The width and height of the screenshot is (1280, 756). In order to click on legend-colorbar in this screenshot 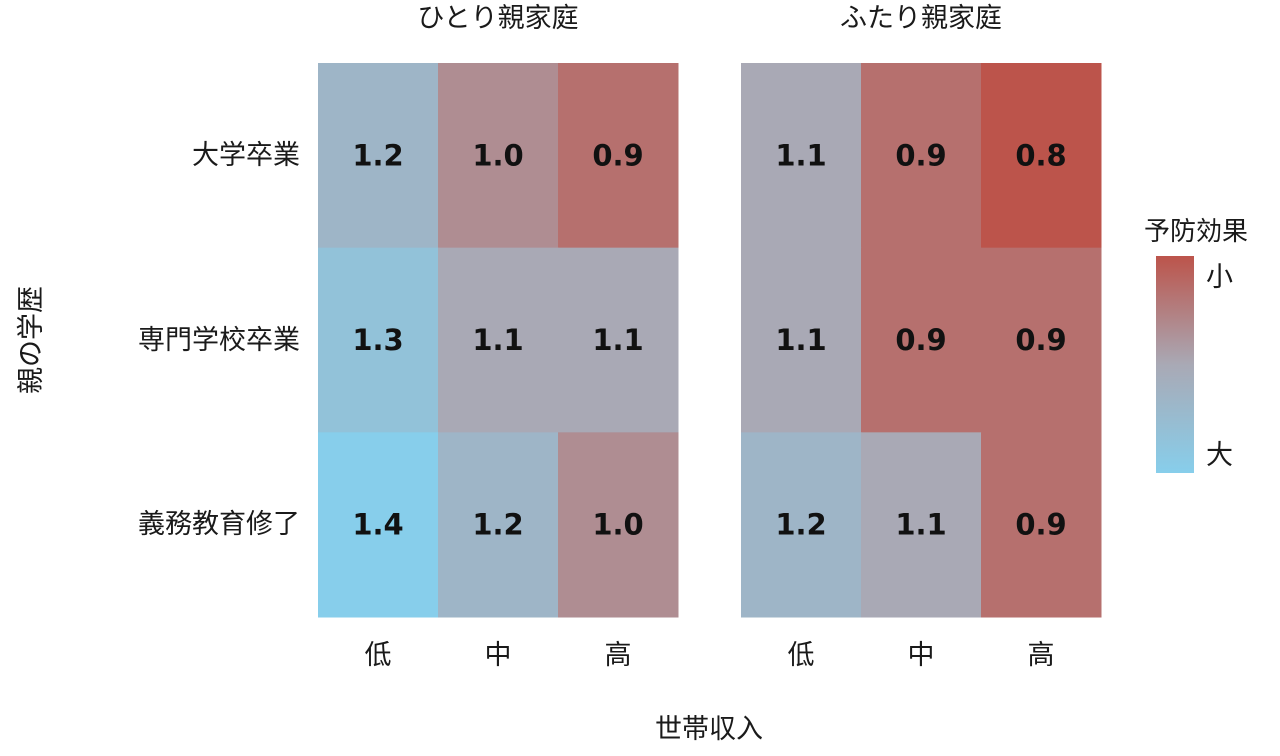, I will do `click(1175, 364)`.